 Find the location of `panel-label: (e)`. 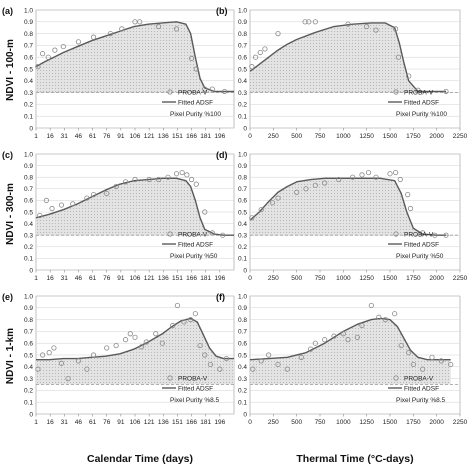

panel-label: (e) is located at coordinates (7, 297).